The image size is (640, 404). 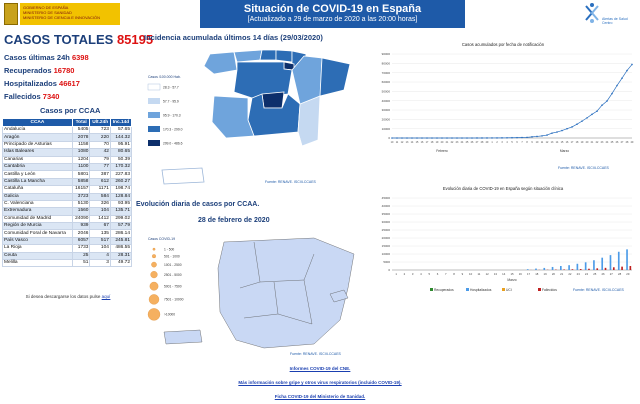 I want to click on chart2-legend-swatch, so click(x=431, y=289).